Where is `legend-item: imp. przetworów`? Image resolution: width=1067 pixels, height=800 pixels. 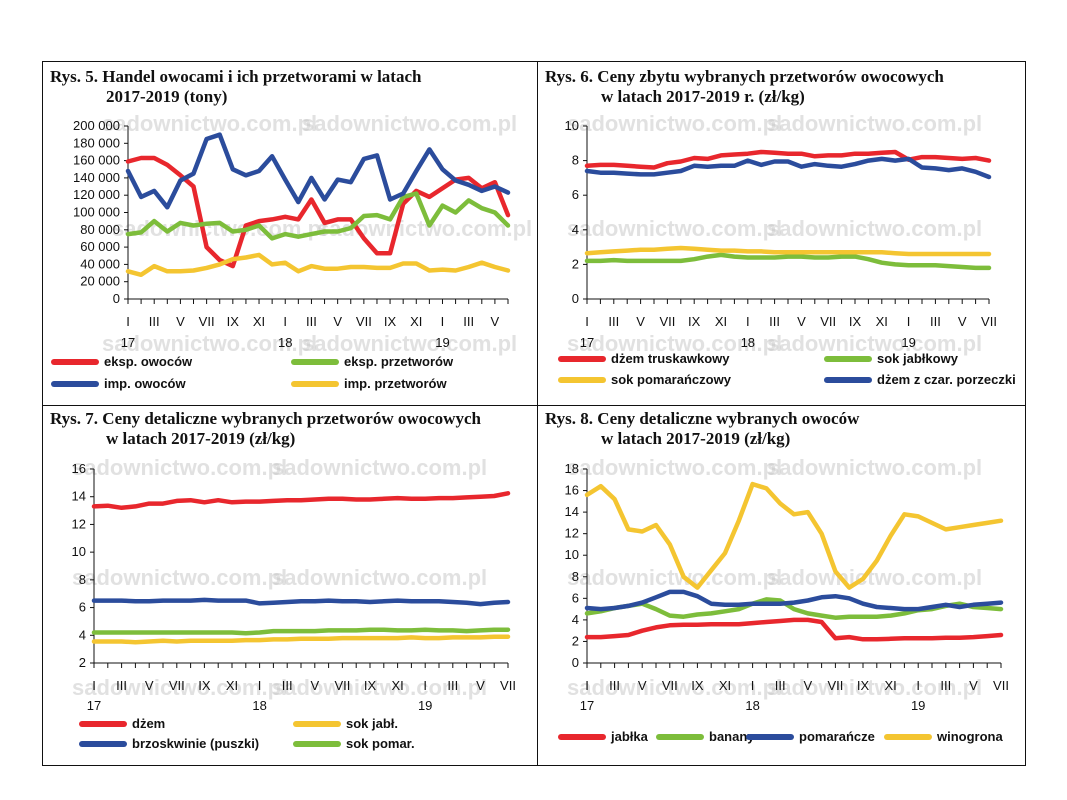
legend-item: imp. przetworów is located at coordinates (369, 383).